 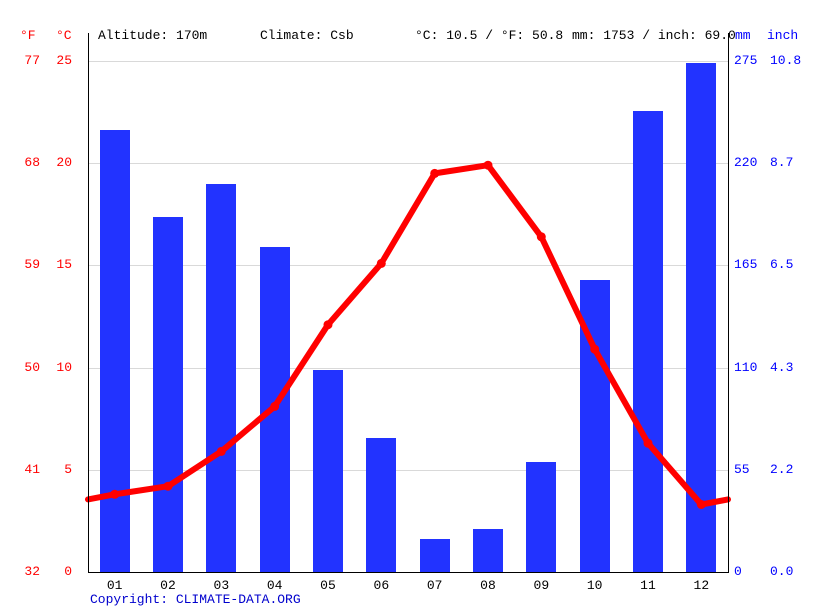 What do you see at coordinates (238, 599) in the screenshot?
I see `copyright-link: CLIMATE-DATA.ORG` at bounding box center [238, 599].